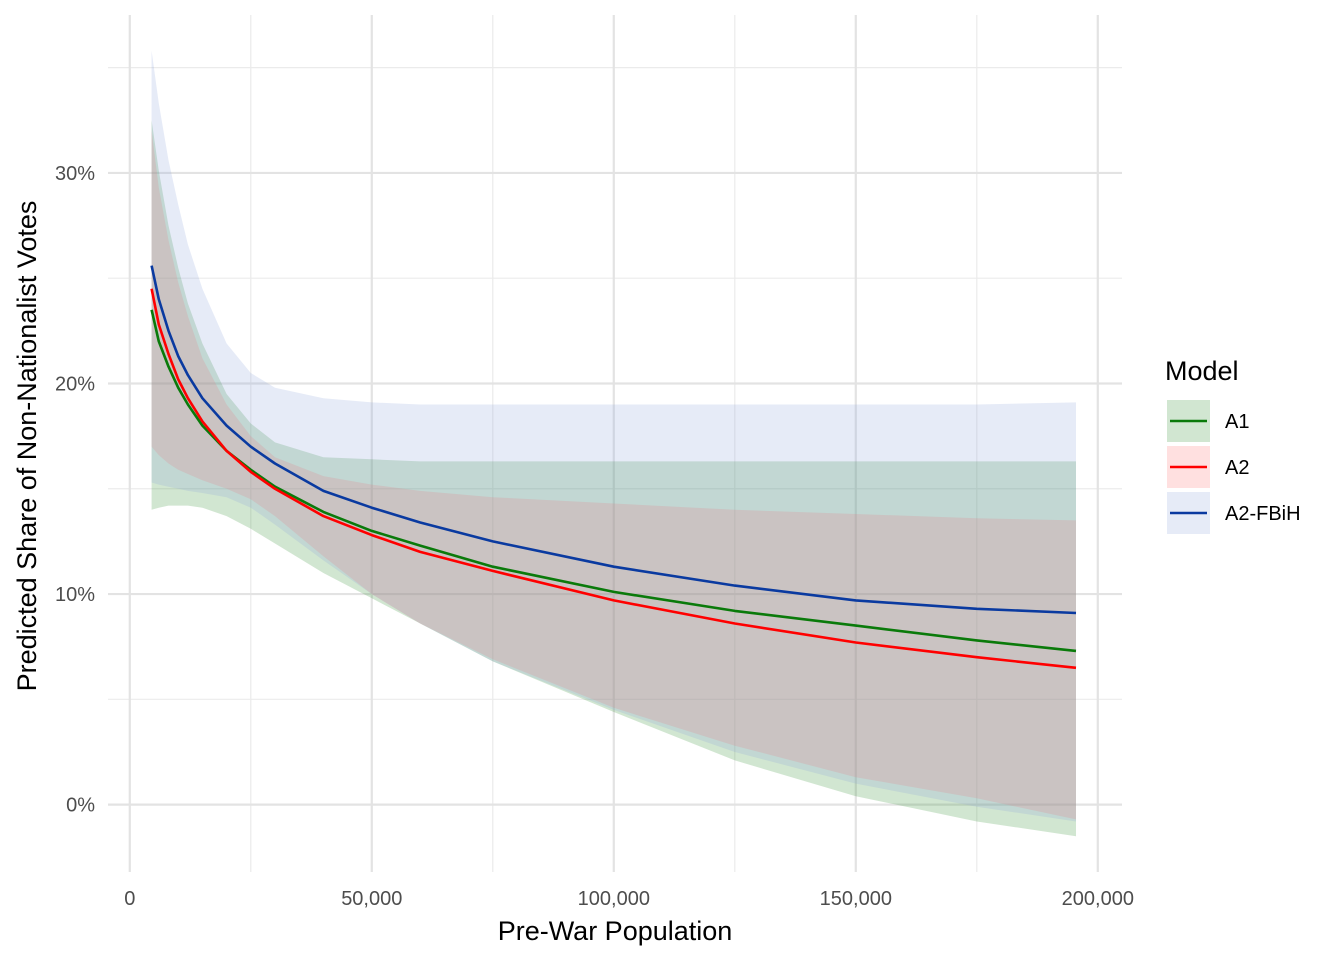  Describe the element at coordinates (1237, 468) in the screenshot. I see `legend-label-a2: A2` at that location.